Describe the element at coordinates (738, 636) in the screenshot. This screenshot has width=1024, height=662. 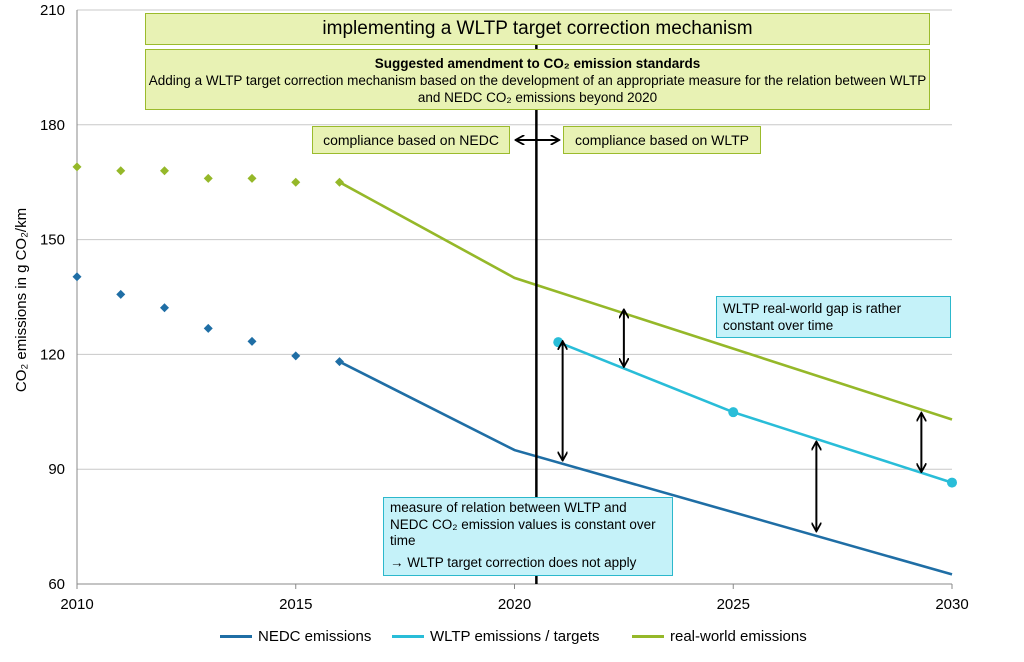
I see `legend-label-real-world: real-world emissions` at that location.